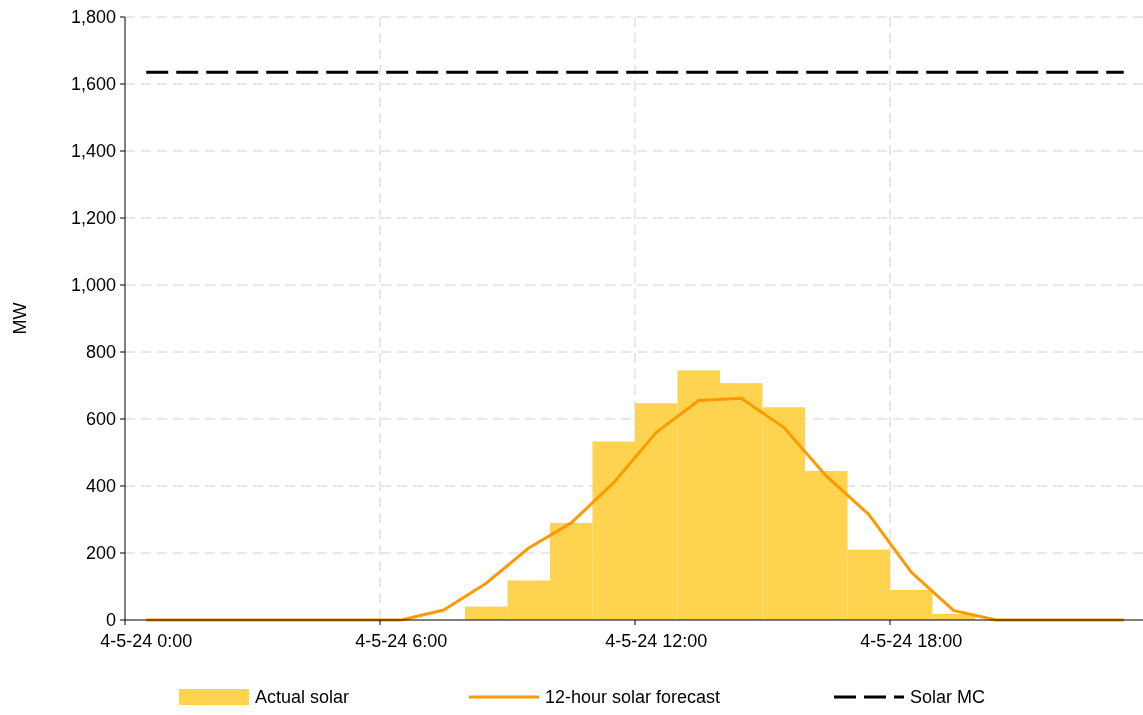  Describe the element at coordinates (302, 697) in the screenshot. I see `legend-label: Actual solar` at that location.